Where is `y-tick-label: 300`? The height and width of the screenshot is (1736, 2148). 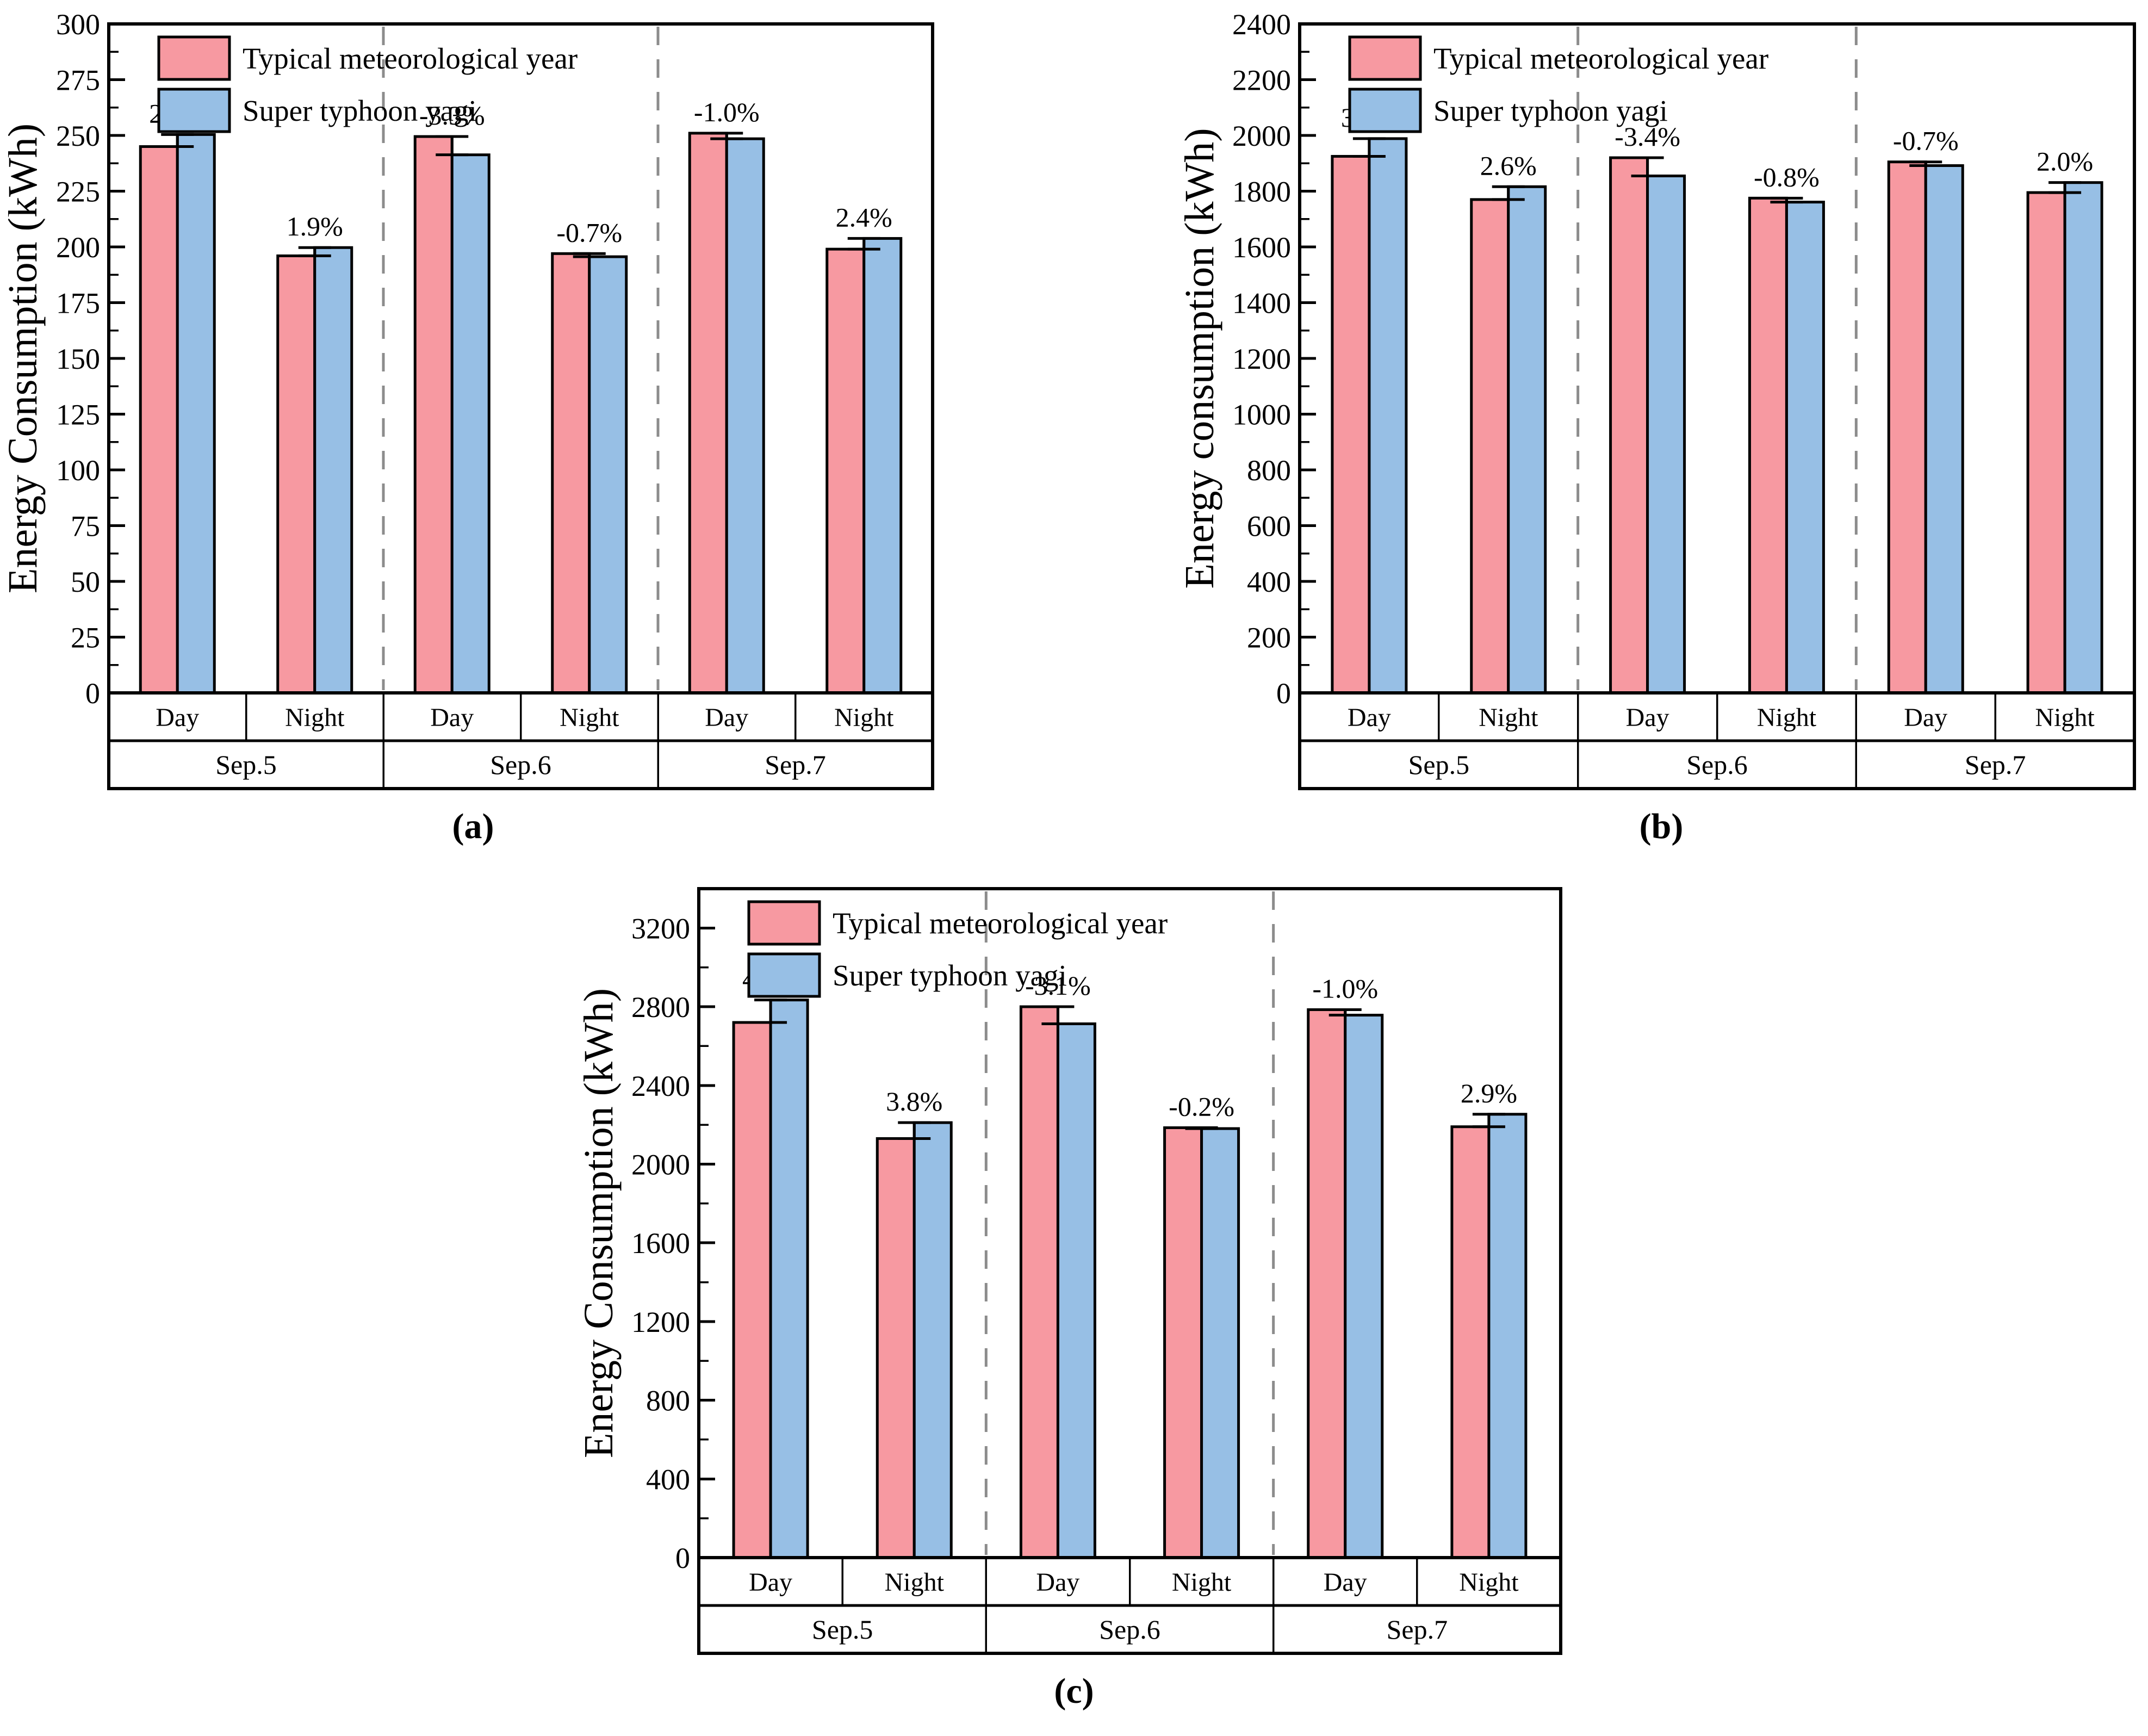
y-tick-label: 300 is located at coordinates (78, 24).